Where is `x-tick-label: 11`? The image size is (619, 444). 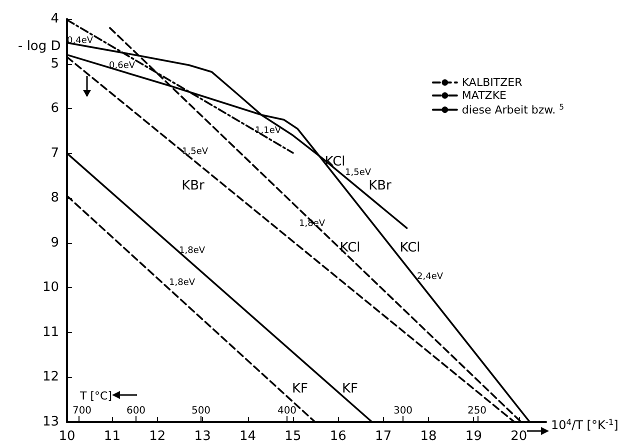 x-tick-label: 11 is located at coordinates (112, 436).